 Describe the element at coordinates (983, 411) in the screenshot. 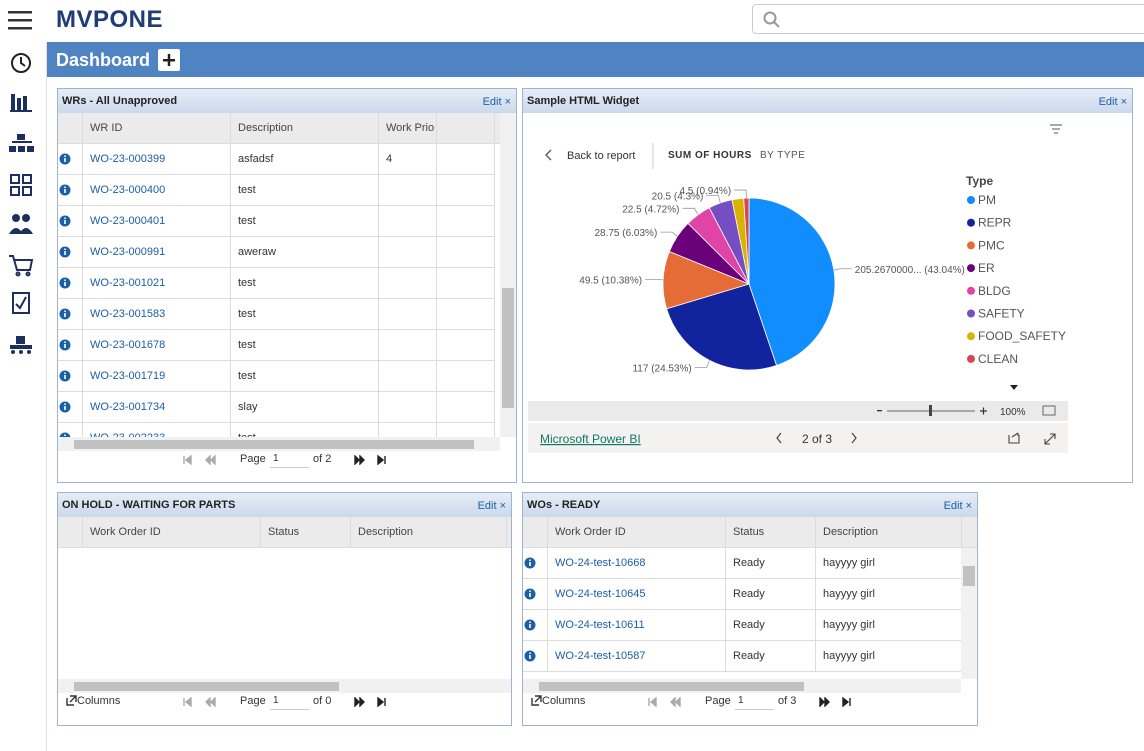

I see `zoom-in` at that location.